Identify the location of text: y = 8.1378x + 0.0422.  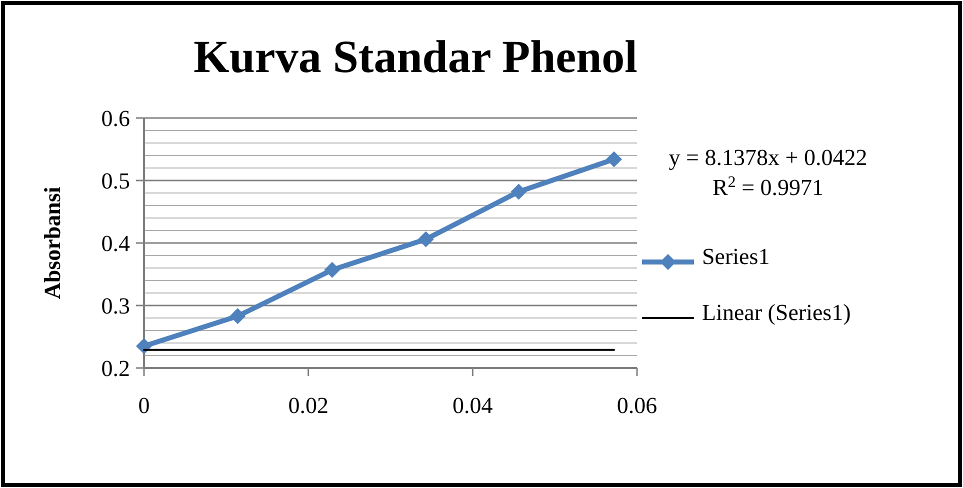
(768, 157).